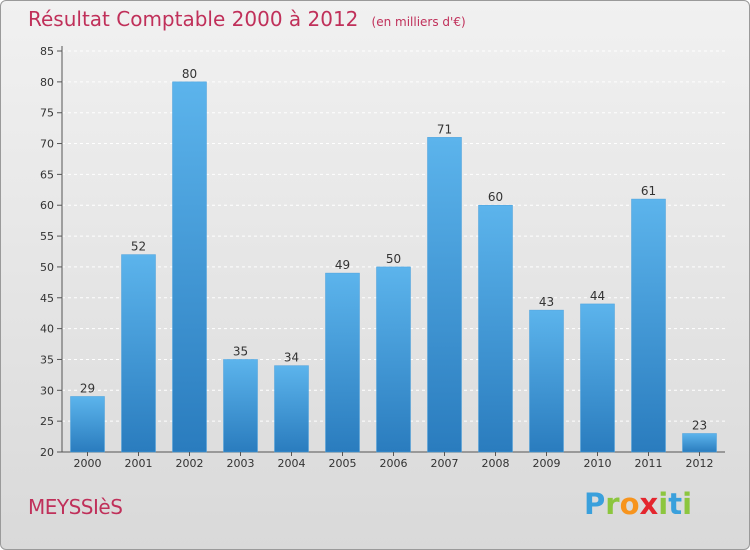 This screenshot has width=750, height=550. Describe the element at coordinates (138, 247) in the screenshot. I see `data-label: 52` at that location.